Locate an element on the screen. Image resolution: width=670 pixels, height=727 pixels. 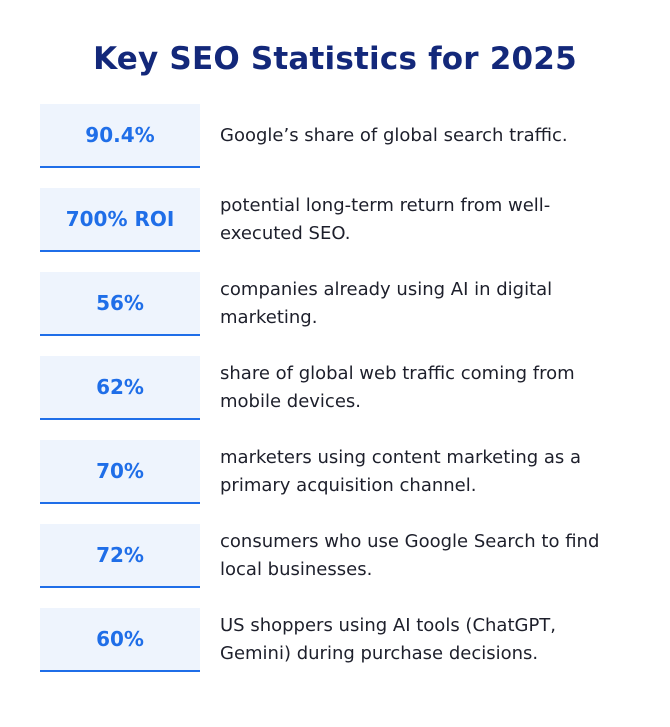
stat-value: 72% is located at coordinates (120, 555).